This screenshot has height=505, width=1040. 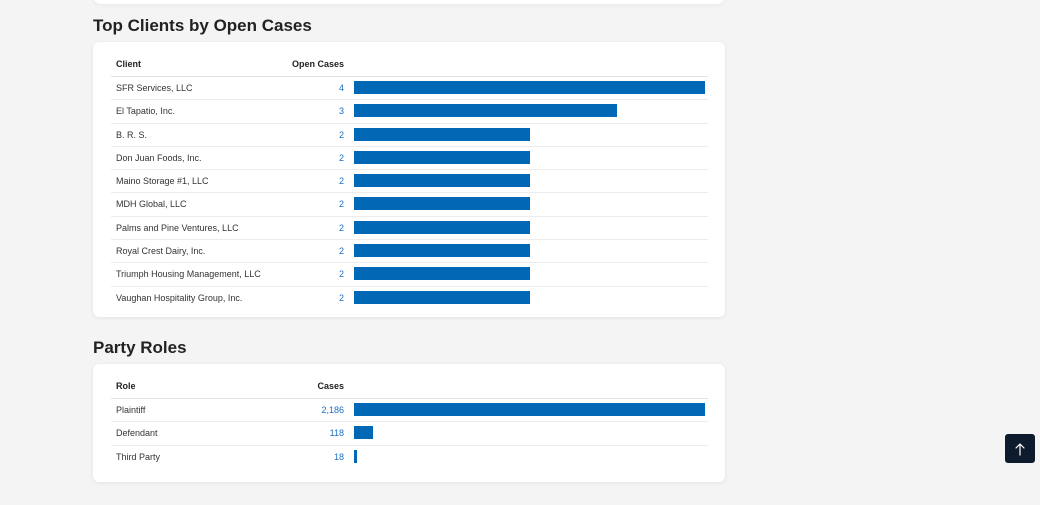 I want to click on client-name: Royal Crest Dairy, Inc., so click(x=161, y=251).